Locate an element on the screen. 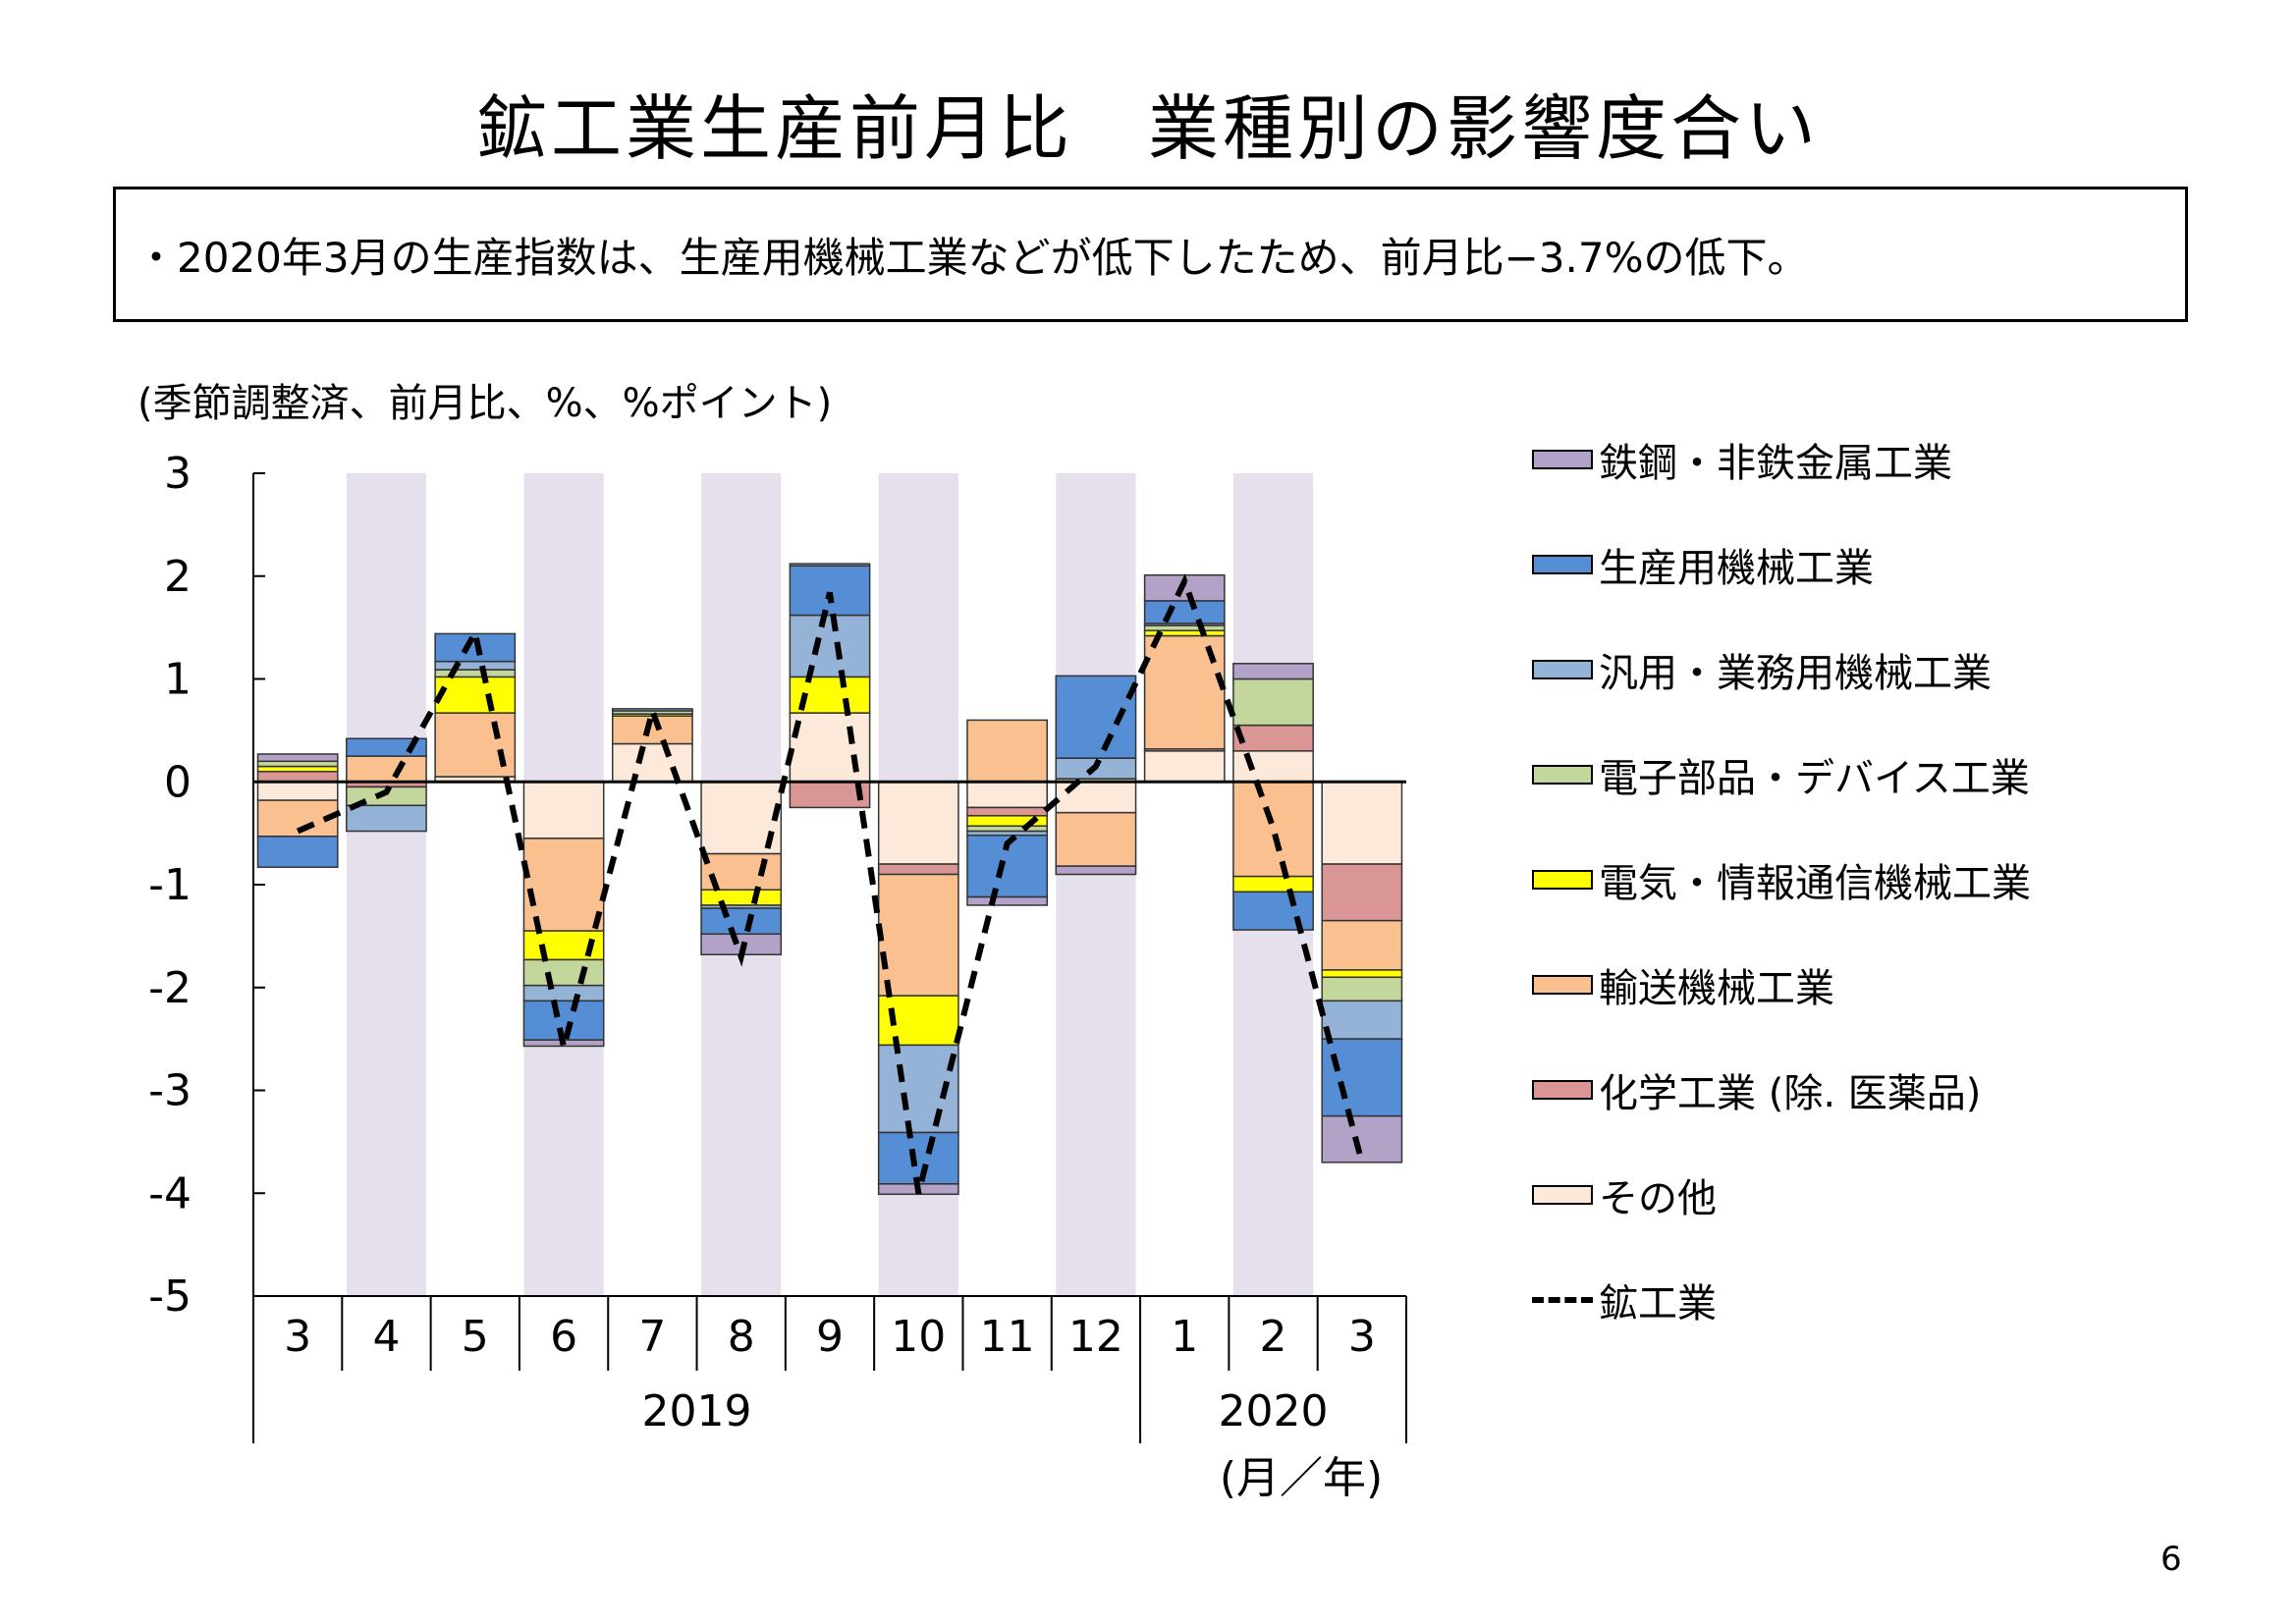  legend-item: 電子部品・デバイス工業 is located at coordinates (1781, 774).